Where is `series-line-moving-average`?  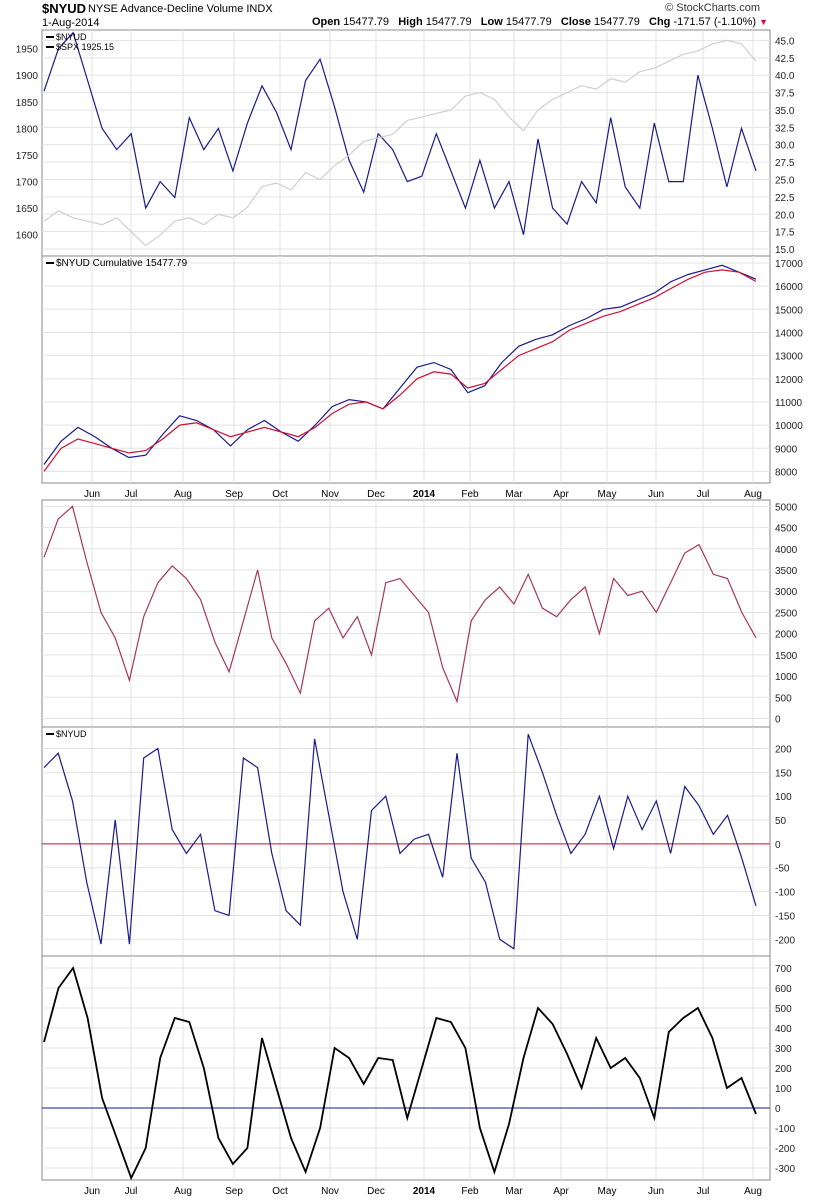
series-line-moving-average is located at coordinates (400, 370).